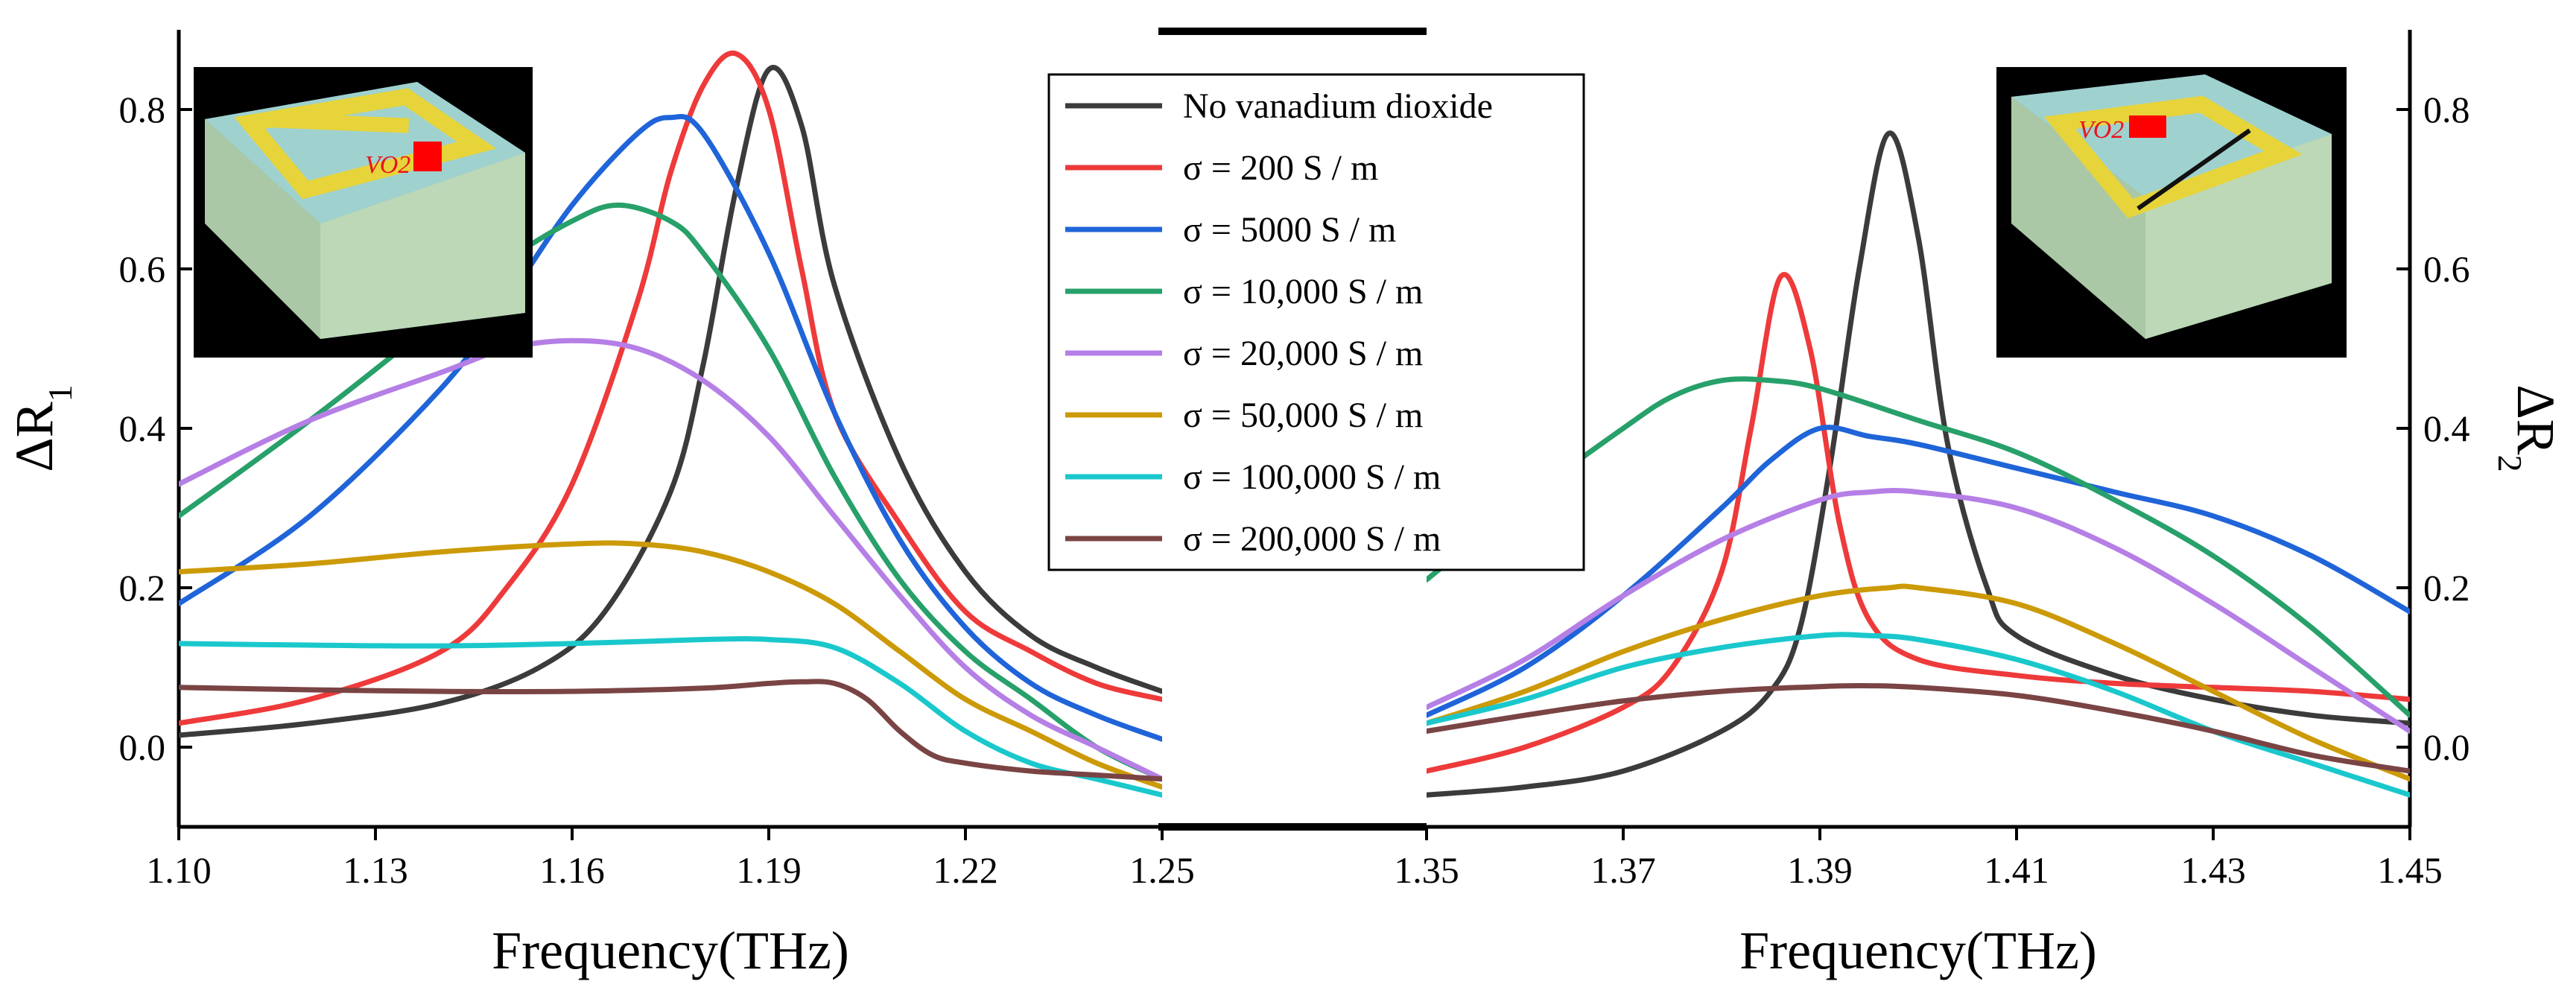 This screenshot has height=990, width=2576. Describe the element at coordinates (142, 428) in the screenshot. I see `left-y-tick-label: 0.4` at that location.